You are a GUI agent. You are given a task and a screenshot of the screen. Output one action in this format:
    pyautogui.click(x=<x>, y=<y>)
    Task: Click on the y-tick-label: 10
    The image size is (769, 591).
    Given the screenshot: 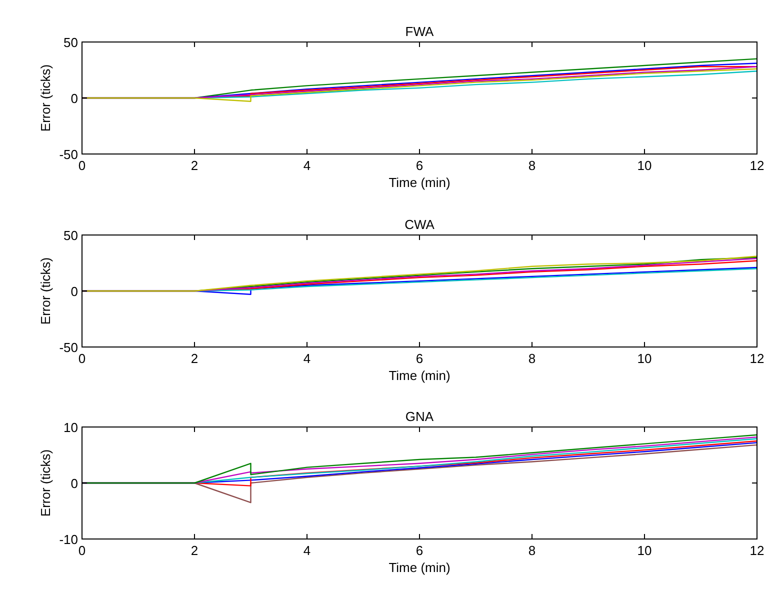 What is the action you would take?
    pyautogui.click(x=71, y=427)
    